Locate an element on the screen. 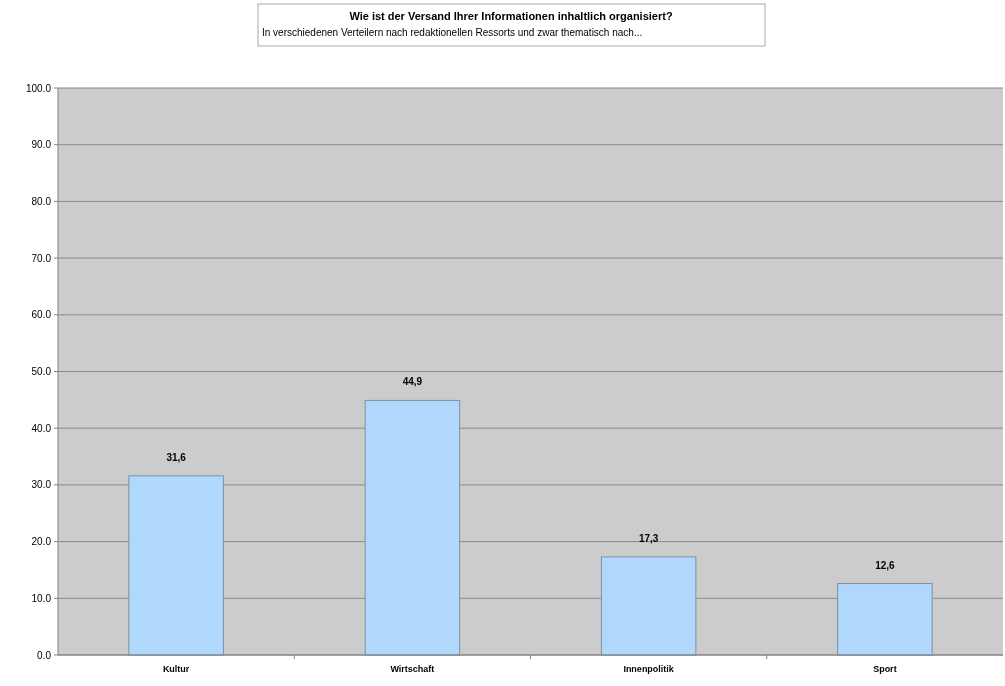 The height and width of the screenshot is (686, 1005). y-tick-label: 30.0 is located at coordinates (41, 485).